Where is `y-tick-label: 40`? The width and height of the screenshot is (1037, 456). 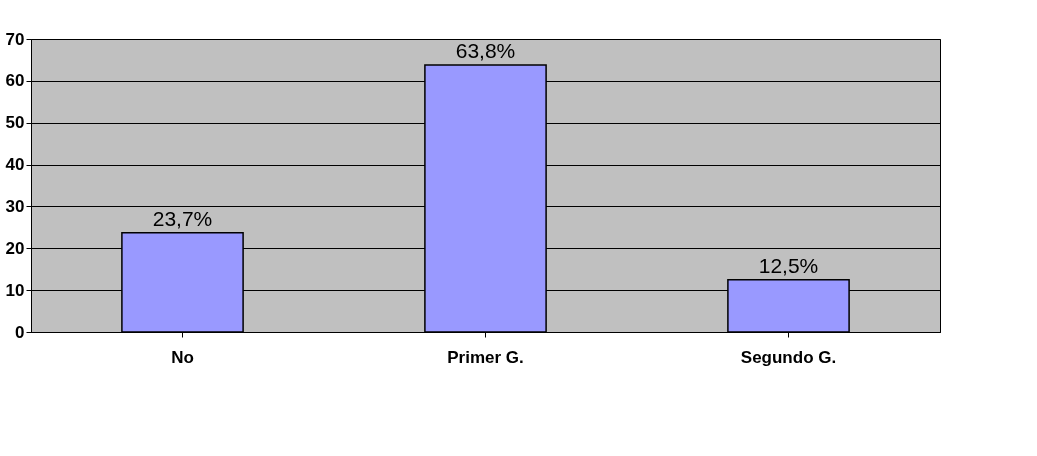
y-tick-label: 40 is located at coordinates (15, 165).